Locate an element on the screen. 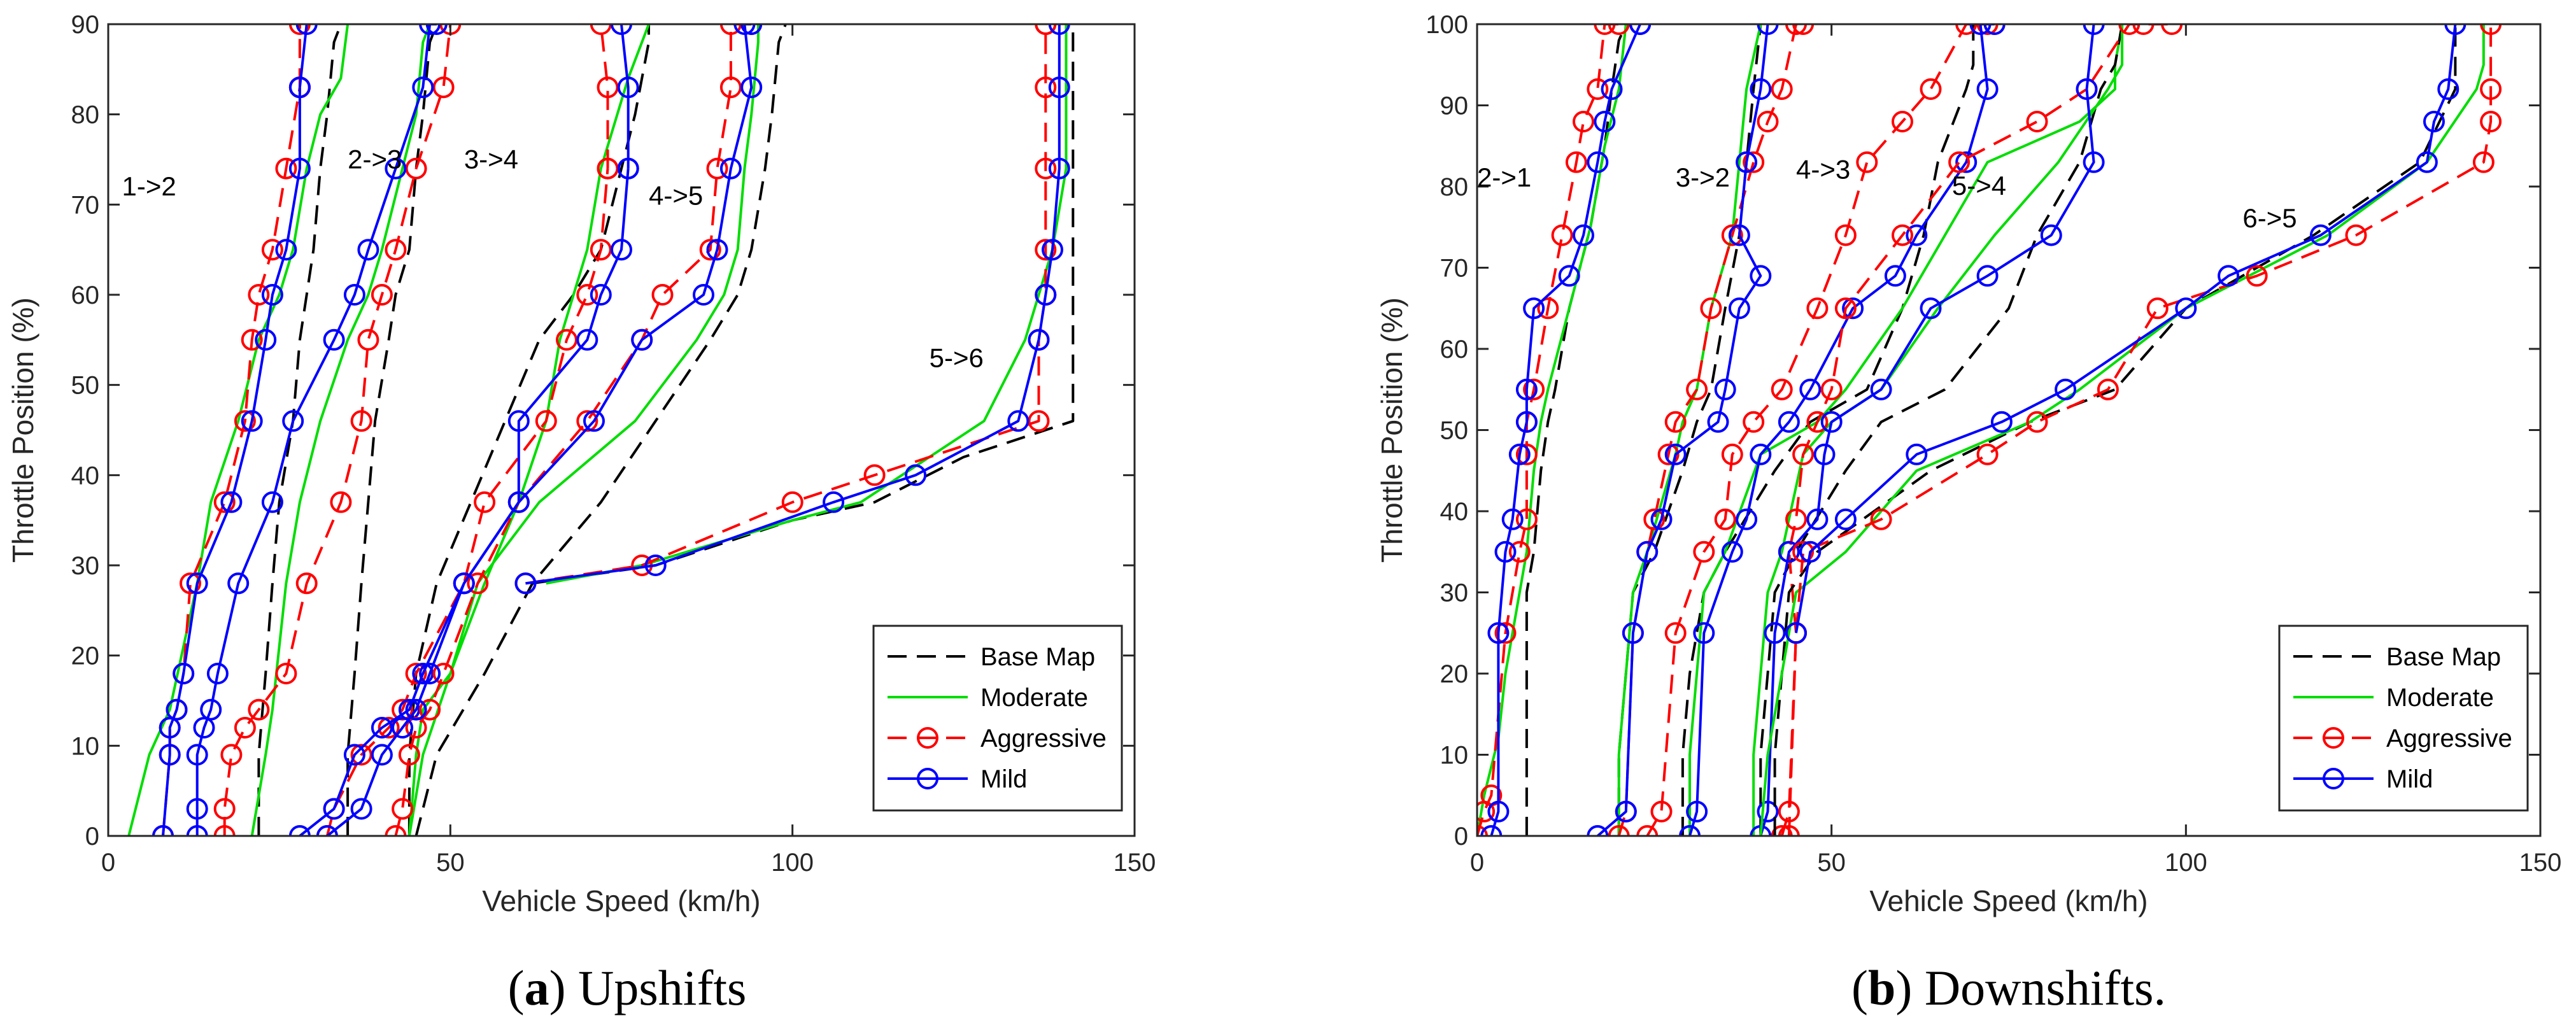 Image resolution: width=2576 pixels, height=1025 pixels. chart1-series-aggressive-5-4-line is located at coordinates (1976, 430).